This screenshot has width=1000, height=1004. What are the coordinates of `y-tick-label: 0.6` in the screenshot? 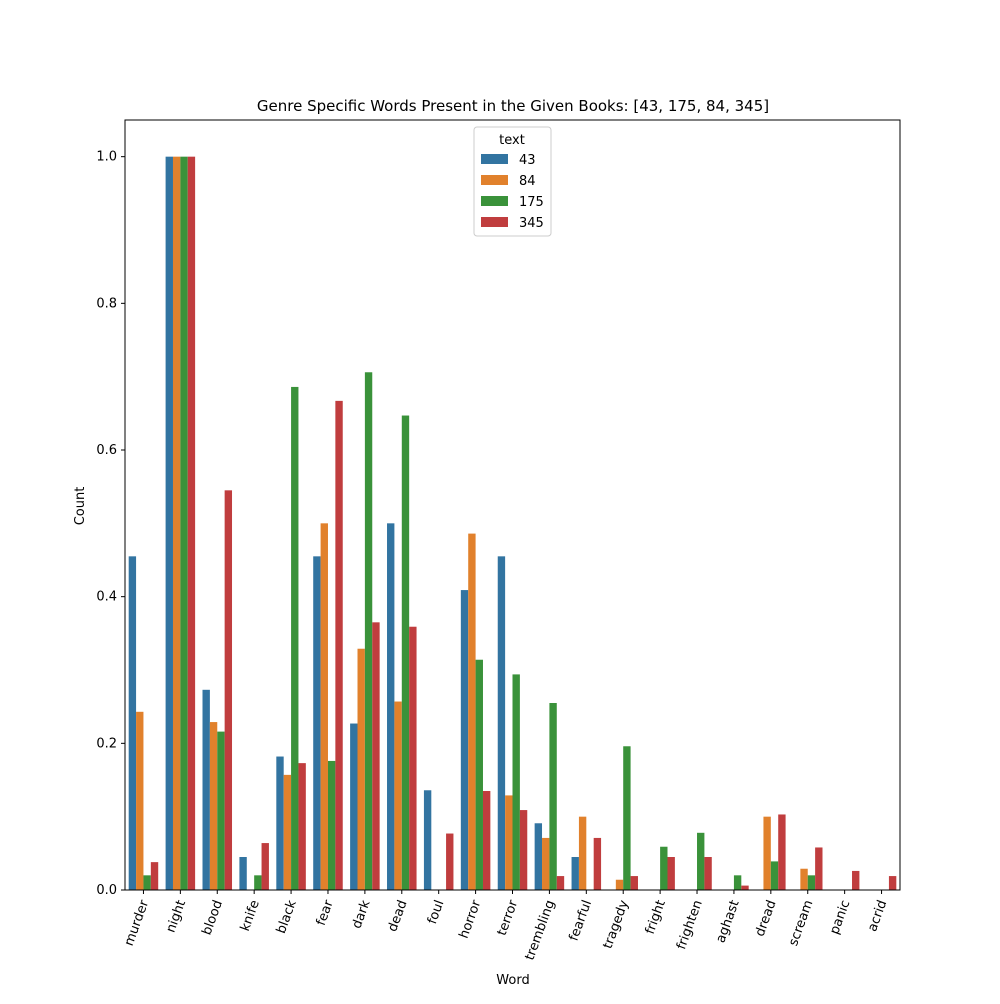 It's located at (106, 450).